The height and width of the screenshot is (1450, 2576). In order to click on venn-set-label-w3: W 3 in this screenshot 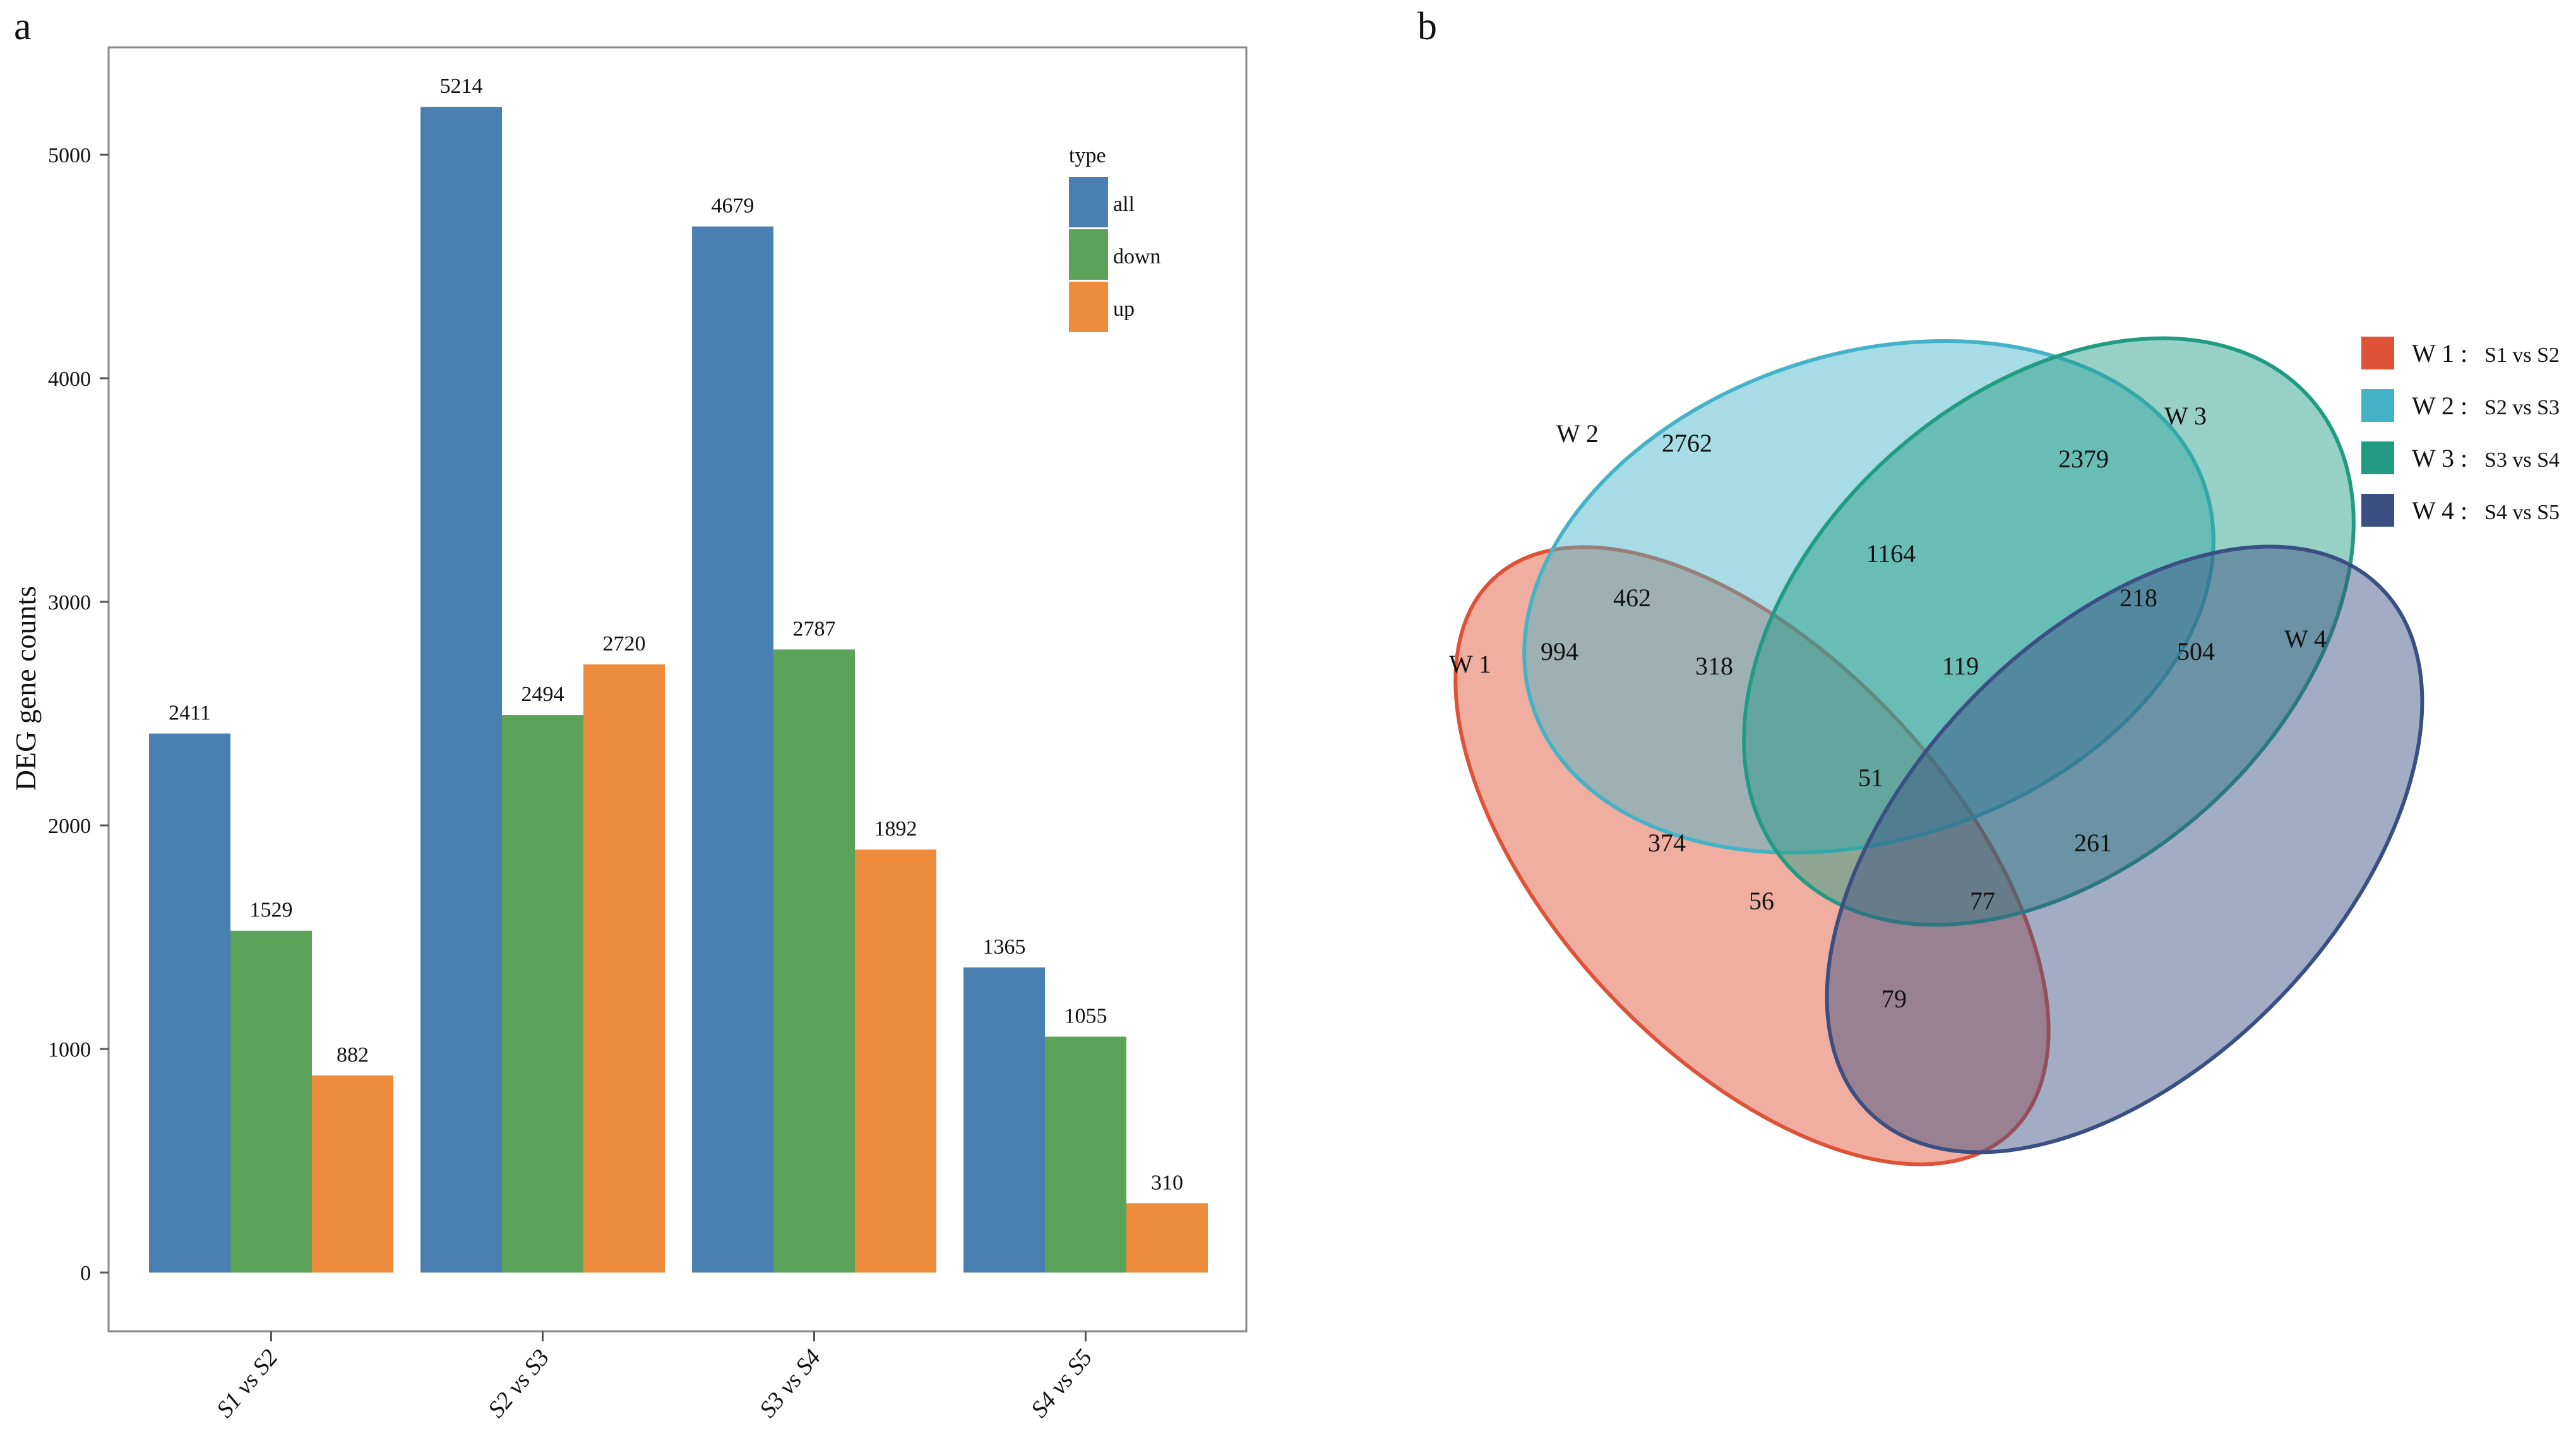, I will do `click(2185, 416)`.